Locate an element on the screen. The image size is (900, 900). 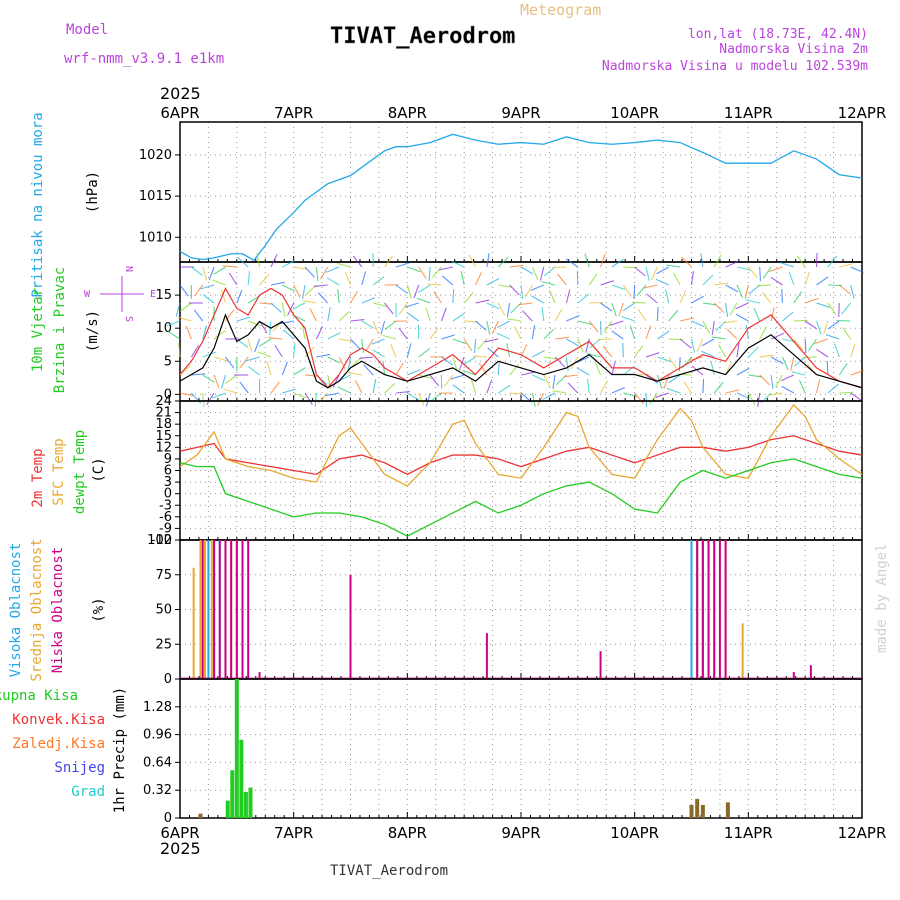
x-tick-label-top: 12APR is located at coordinates (862, 113).